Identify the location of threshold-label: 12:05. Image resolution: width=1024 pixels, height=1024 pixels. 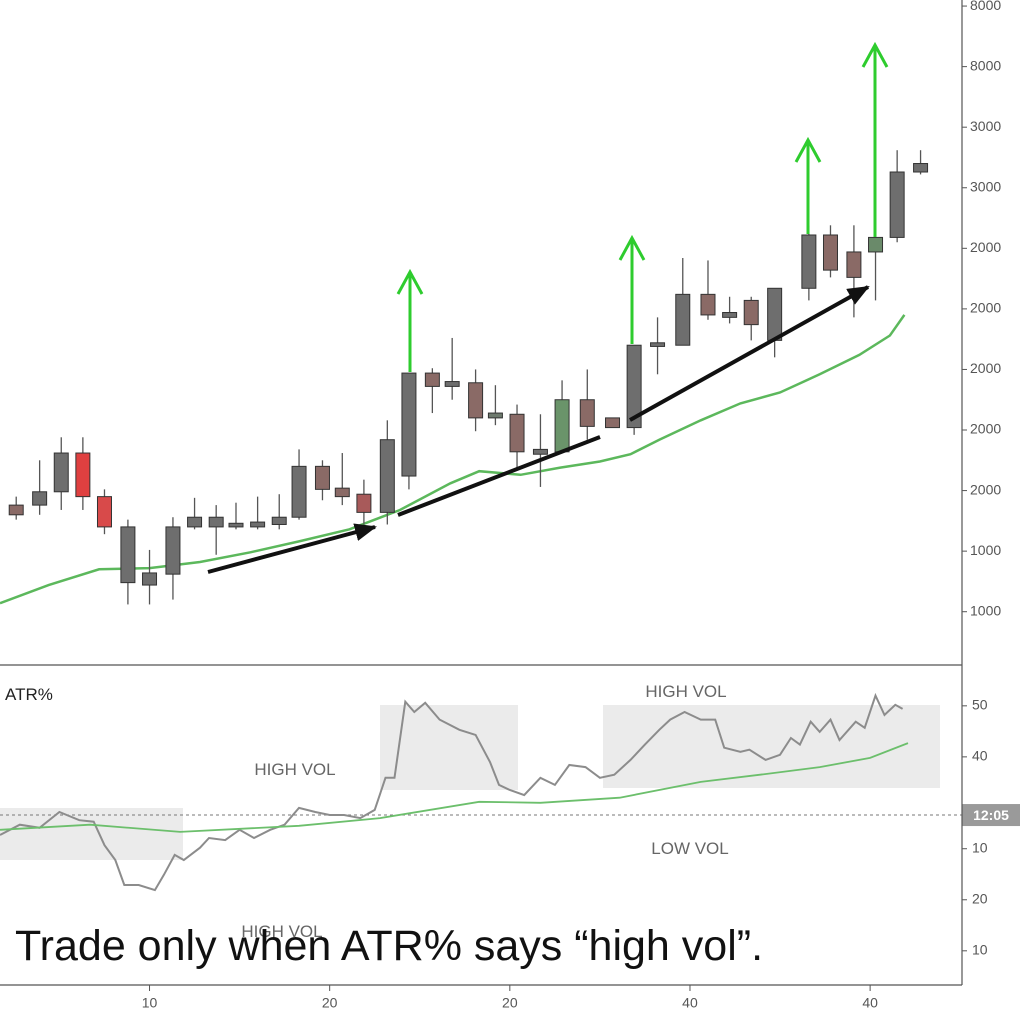
(991, 815).